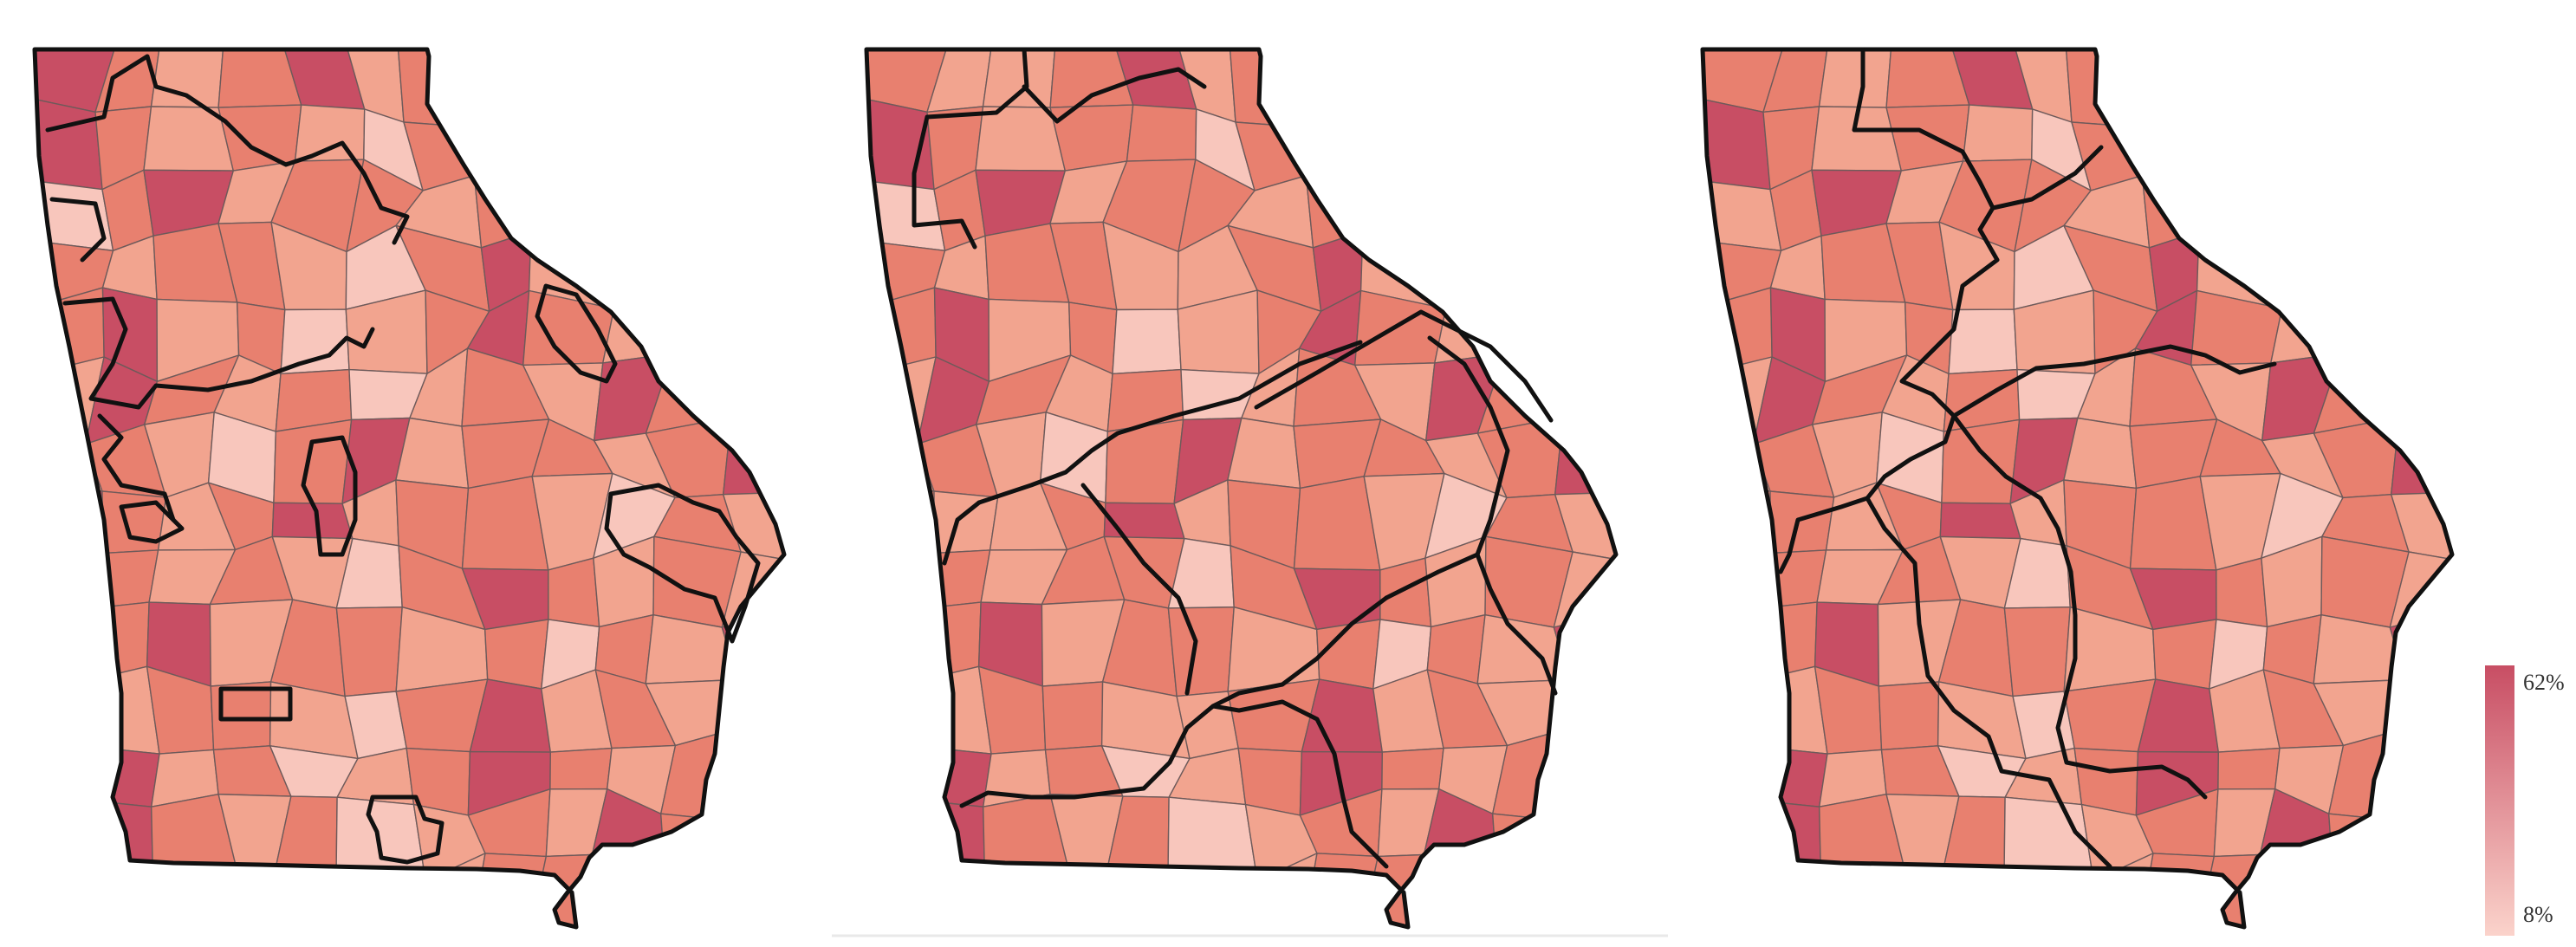 The image size is (2576, 947). What do you see at coordinates (2544, 682) in the screenshot?
I see `legend-max-label: 62%` at bounding box center [2544, 682].